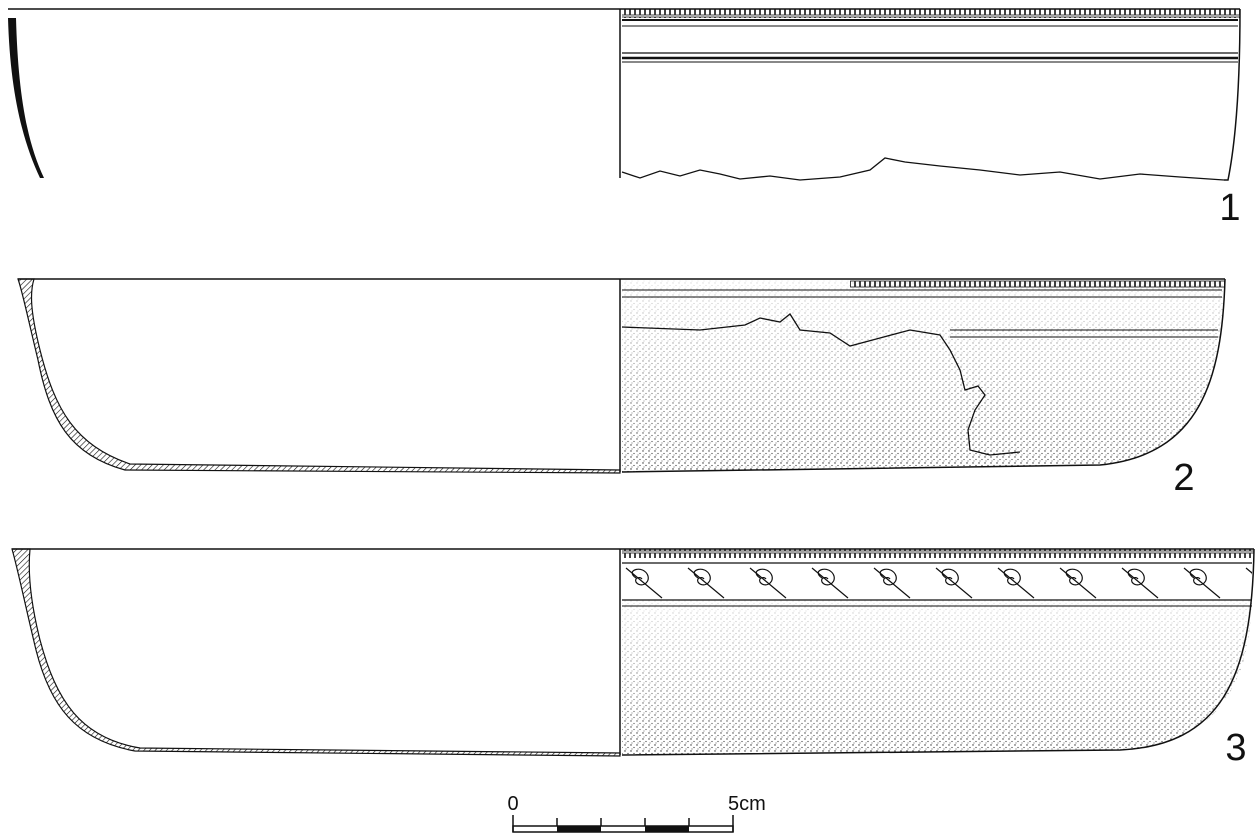 Image resolution: width=1257 pixels, height=839 pixels. I want to click on vessel-number: 3, so click(1235, 748).